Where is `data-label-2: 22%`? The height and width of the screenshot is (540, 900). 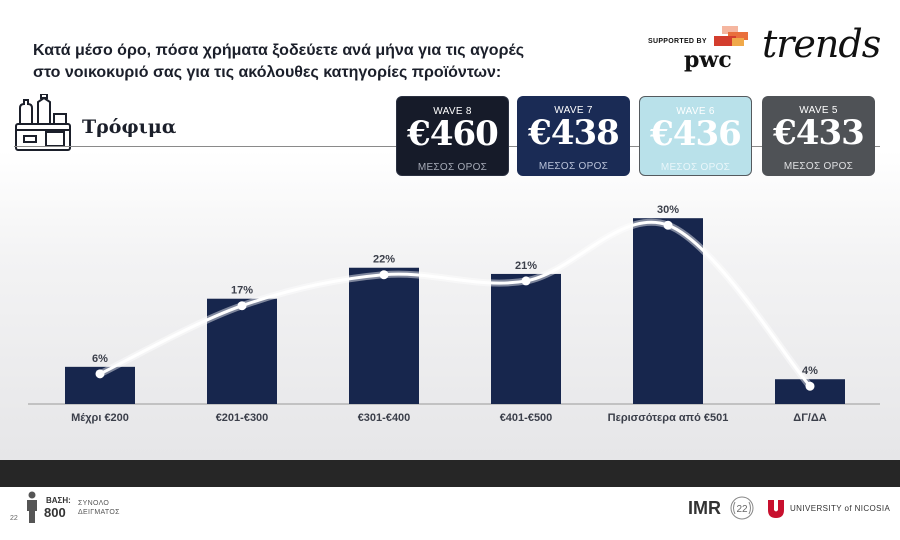 data-label-2: 22% is located at coordinates (384, 260).